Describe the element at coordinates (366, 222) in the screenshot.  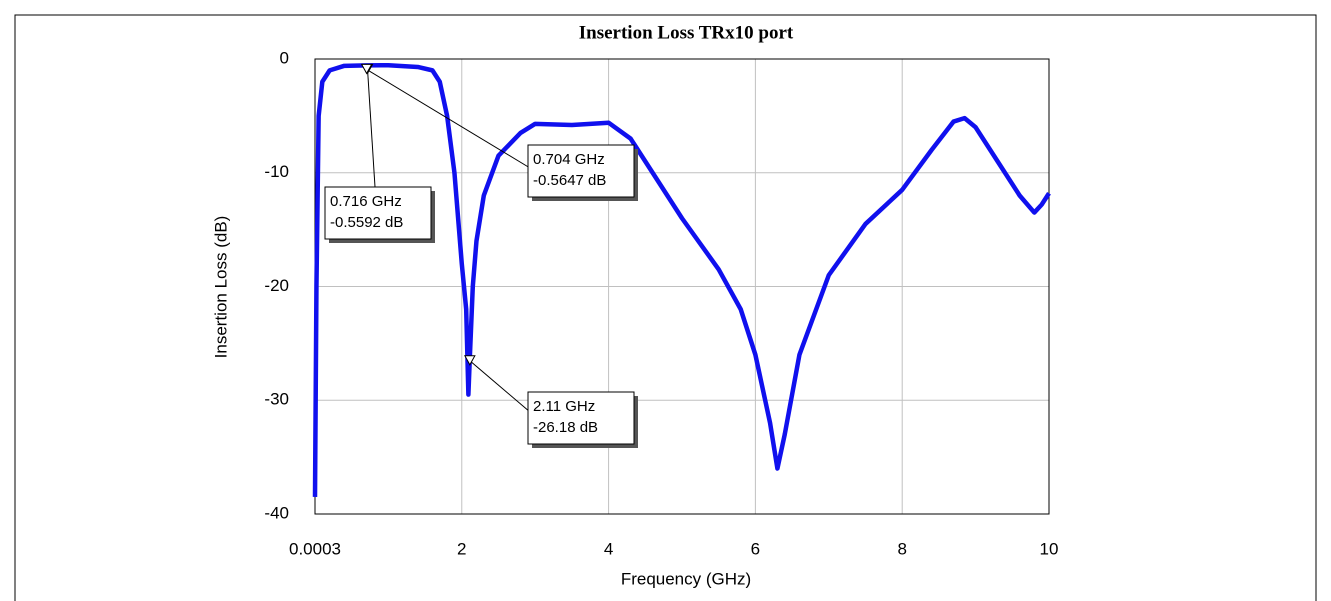
I see `marker-text: -0.5592 dB` at that location.